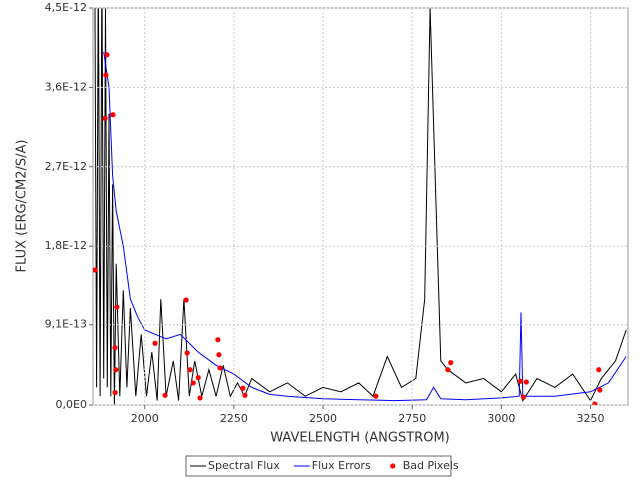  I want to click on y-tick-label: 3,6E-12, so click(66, 86).